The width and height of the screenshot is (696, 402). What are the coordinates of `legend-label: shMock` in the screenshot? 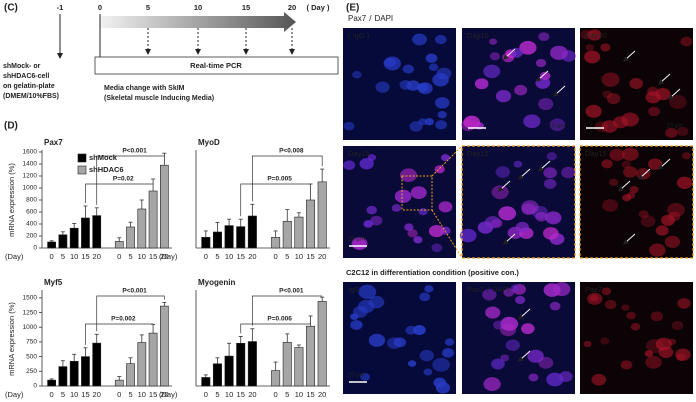 It's located at (103, 157).